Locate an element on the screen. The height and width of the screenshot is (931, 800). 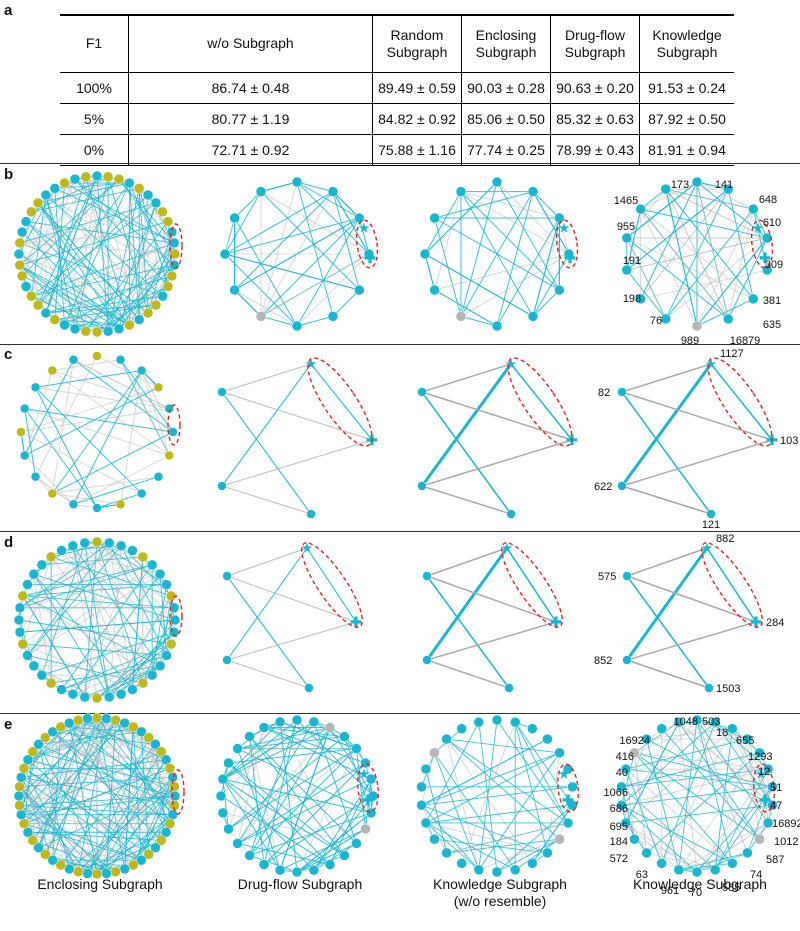
node-label: 16892 is located at coordinates (786, 824).